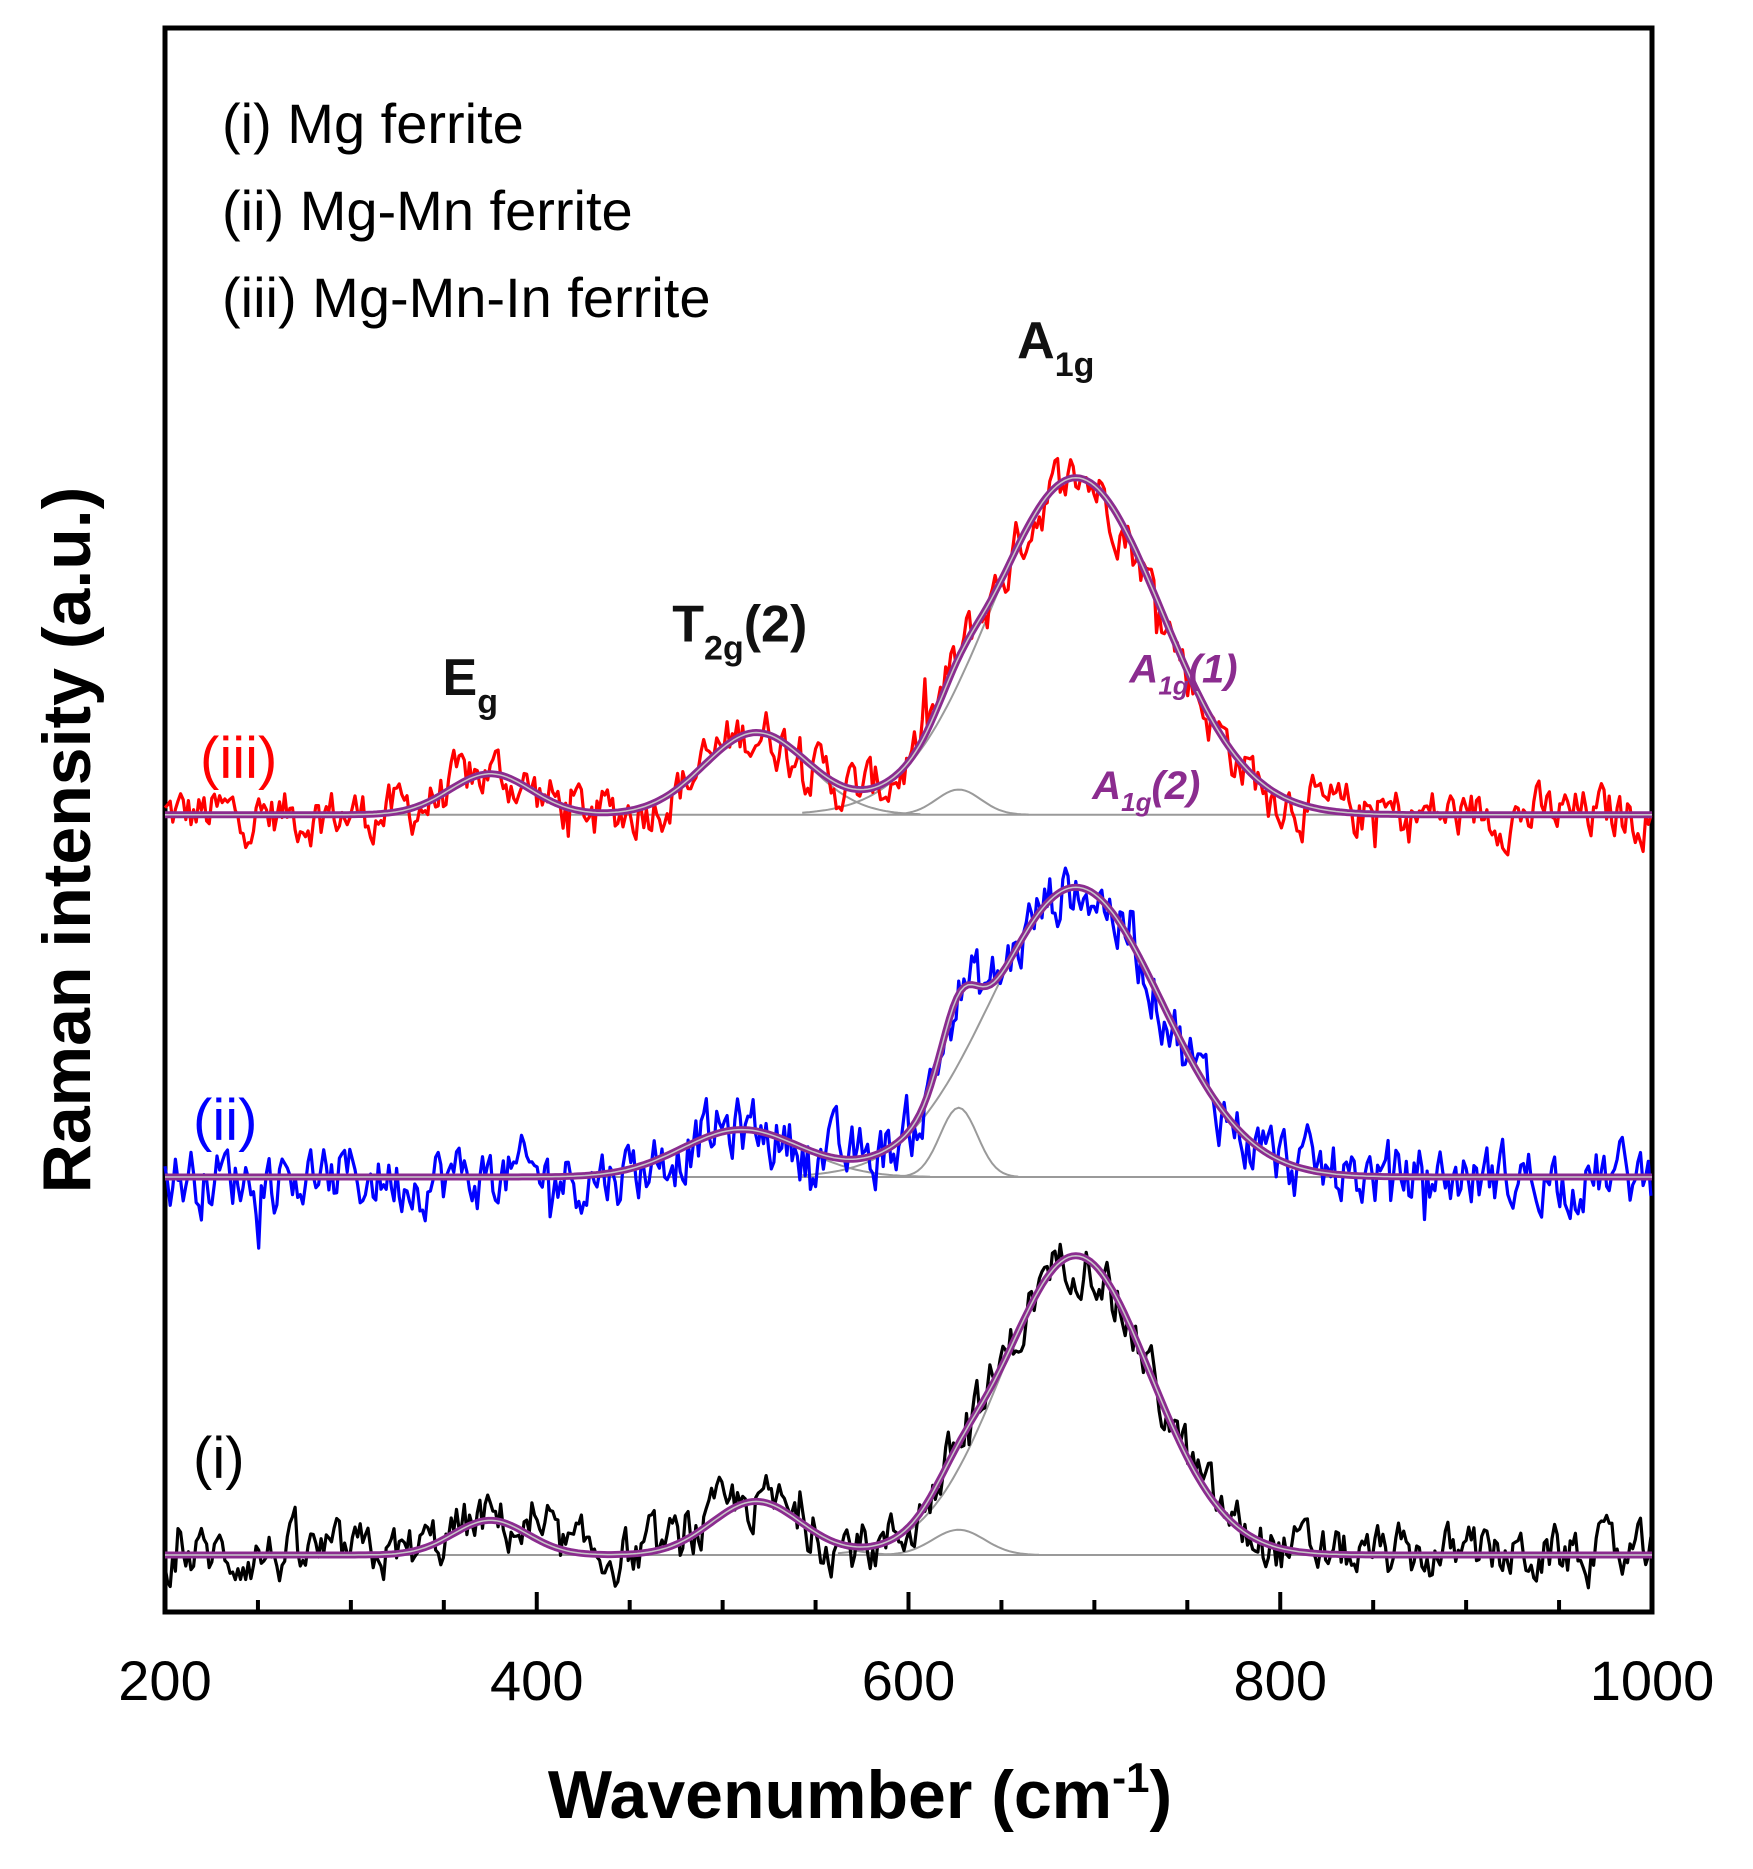  I want to click on fit-label-tail: (2), so click(1175, 786).